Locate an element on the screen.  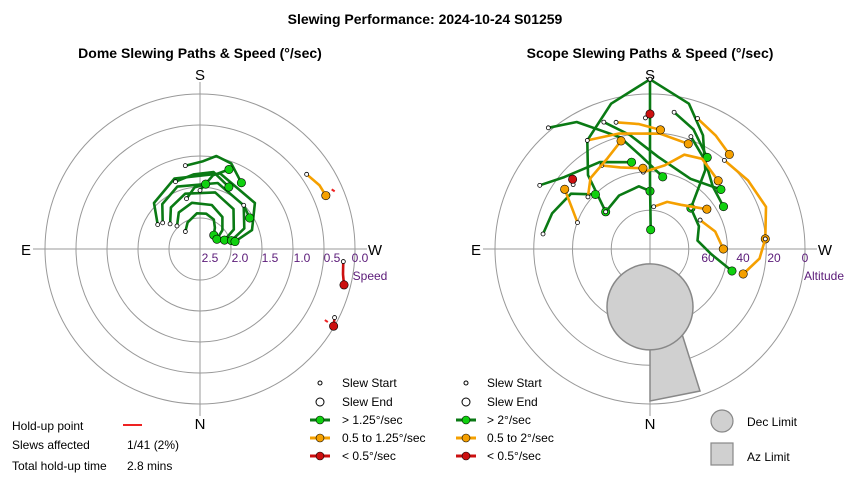
scope-path-3-start is located at coordinates (650, 79).